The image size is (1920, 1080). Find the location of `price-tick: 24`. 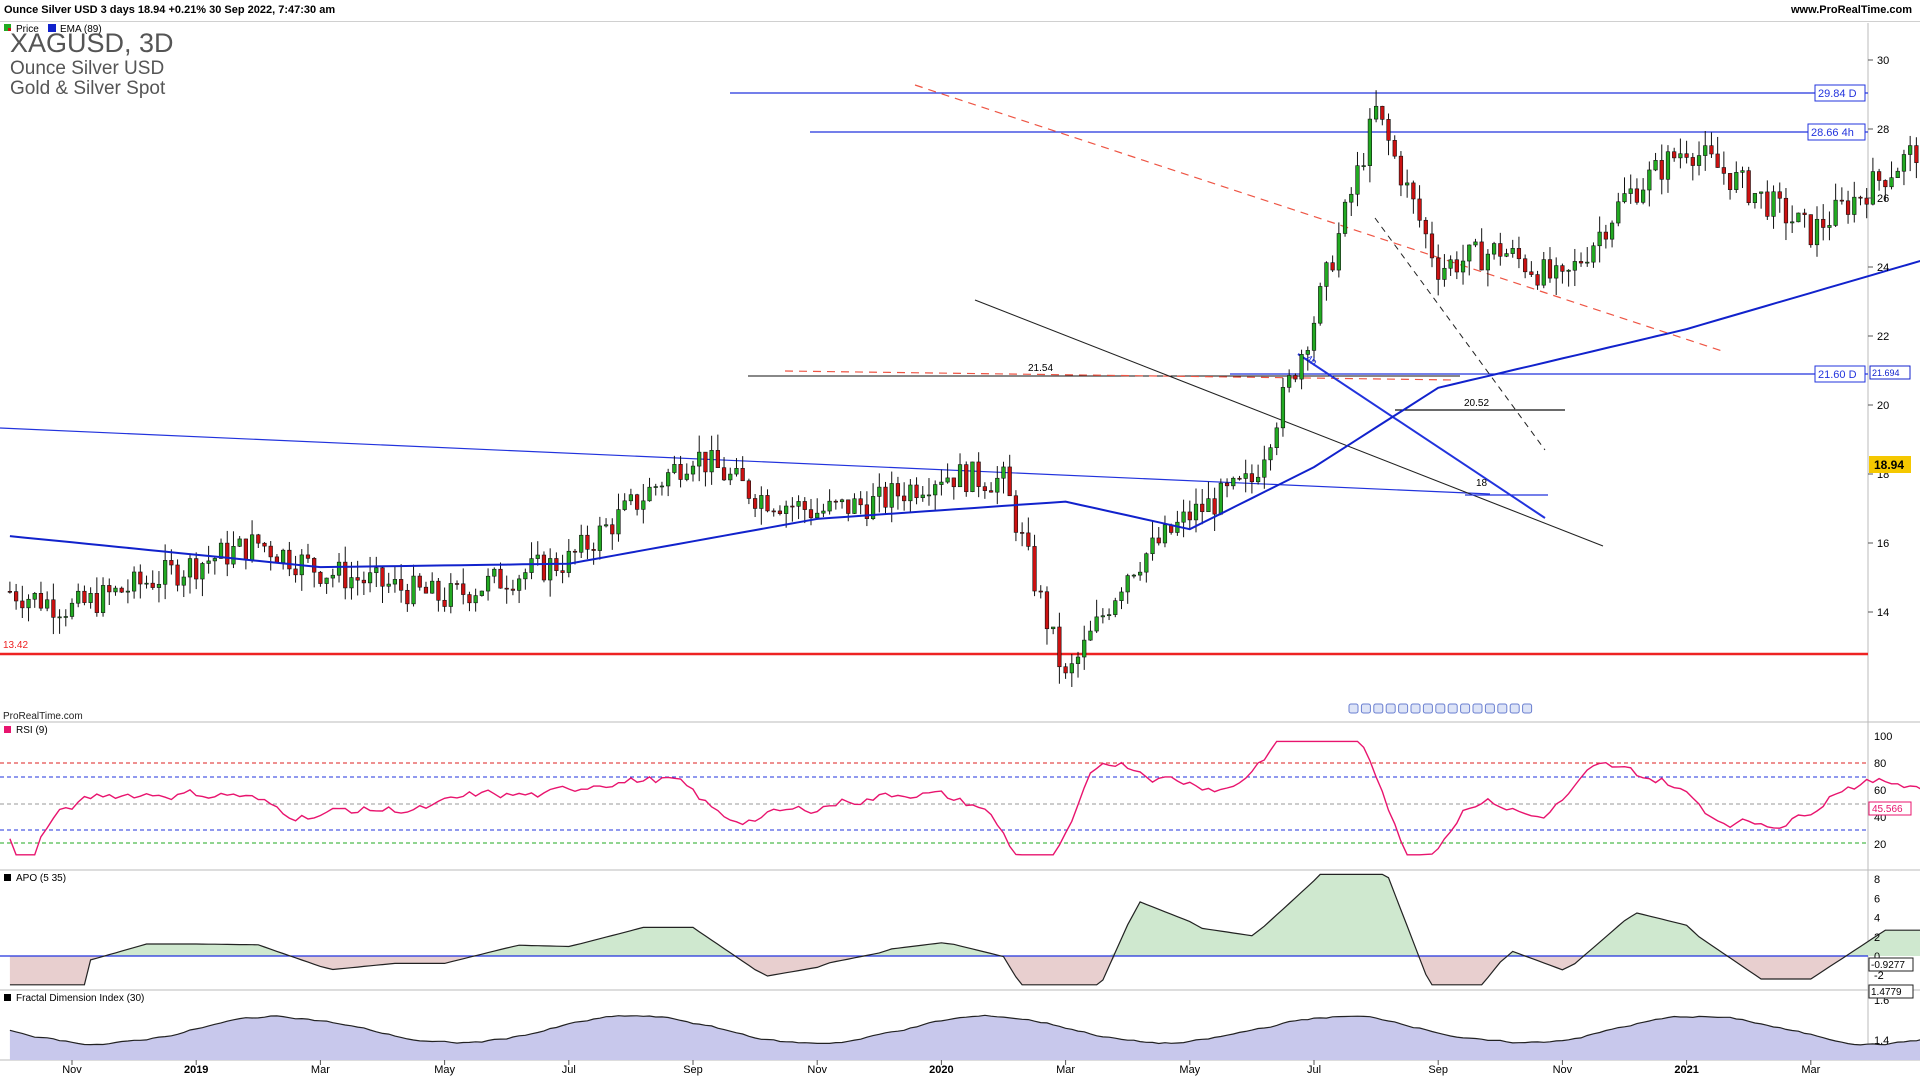

price-tick: 24 is located at coordinates (1883, 268).